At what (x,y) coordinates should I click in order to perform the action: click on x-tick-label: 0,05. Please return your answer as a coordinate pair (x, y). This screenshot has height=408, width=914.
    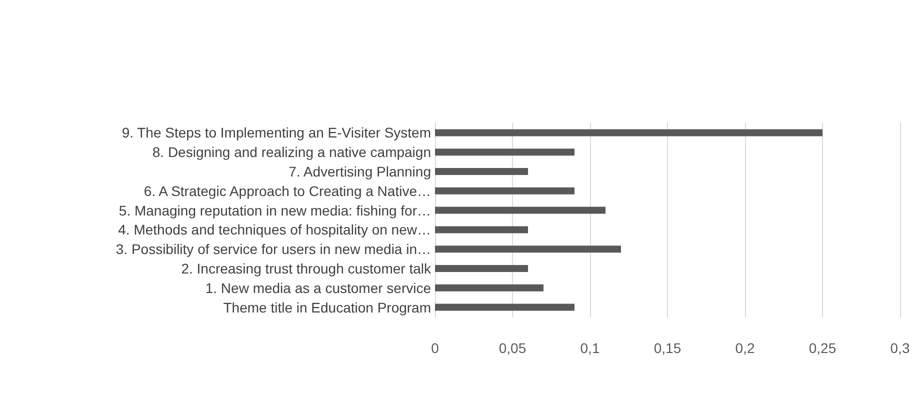
    Looking at the image, I should click on (512, 348).